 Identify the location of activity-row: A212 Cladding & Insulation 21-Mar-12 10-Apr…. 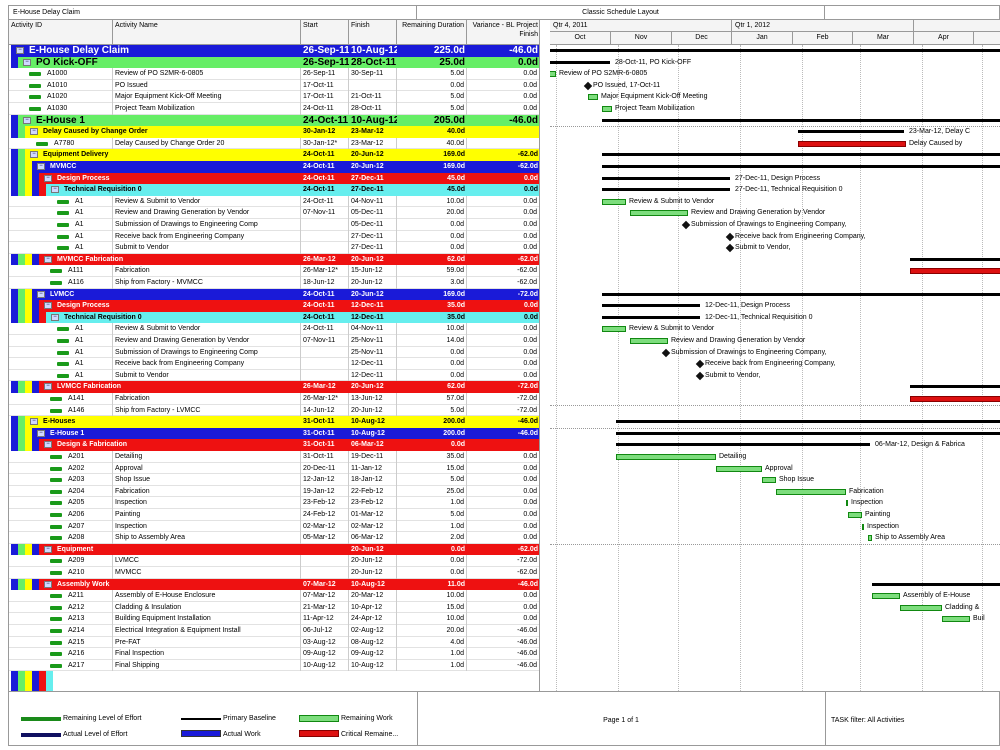
(274, 607).